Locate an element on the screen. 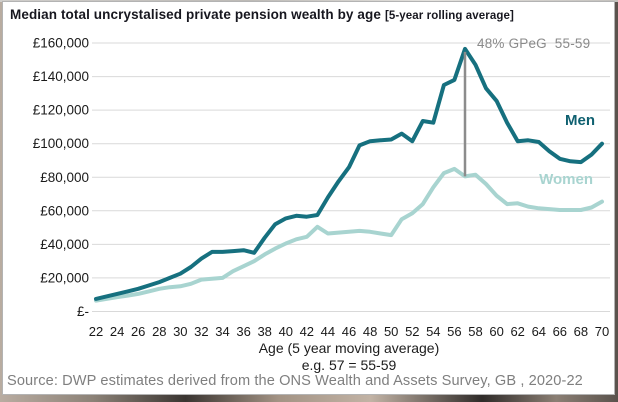  x-tick-label: 36 is located at coordinates (243, 331).